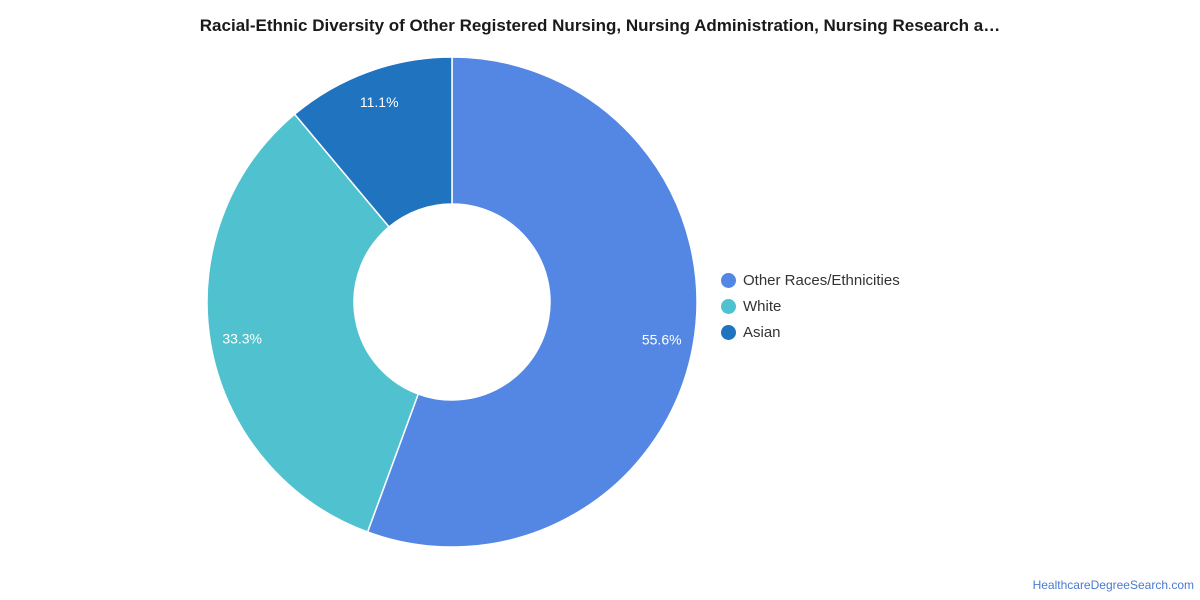 Image resolution: width=1200 pixels, height=600 pixels. What do you see at coordinates (379, 102) in the screenshot?
I see `slice-label-asian: 11.1%` at bounding box center [379, 102].